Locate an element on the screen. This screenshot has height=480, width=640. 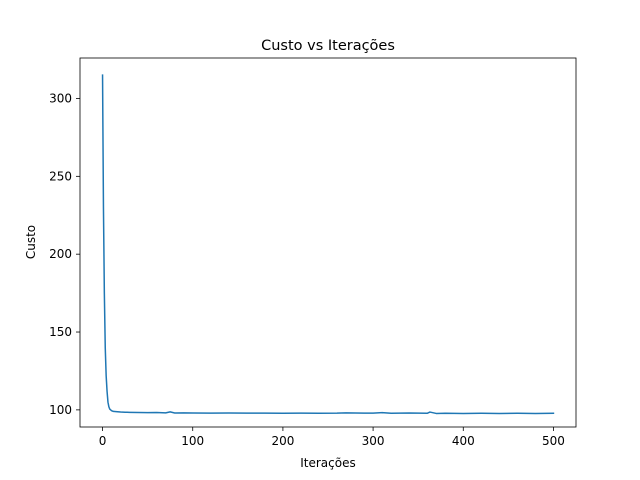
chart-title: Custo vs Iterações is located at coordinates (328, 46).